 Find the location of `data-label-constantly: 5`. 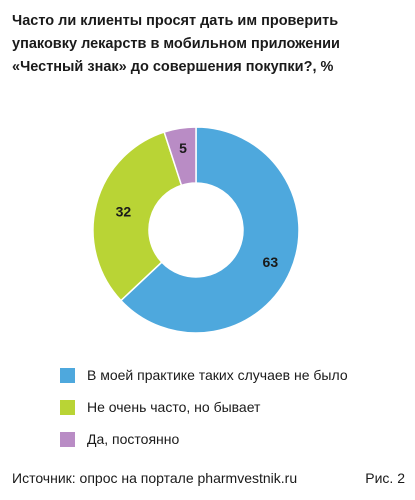

data-label-constantly: 5 is located at coordinates (183, 148).